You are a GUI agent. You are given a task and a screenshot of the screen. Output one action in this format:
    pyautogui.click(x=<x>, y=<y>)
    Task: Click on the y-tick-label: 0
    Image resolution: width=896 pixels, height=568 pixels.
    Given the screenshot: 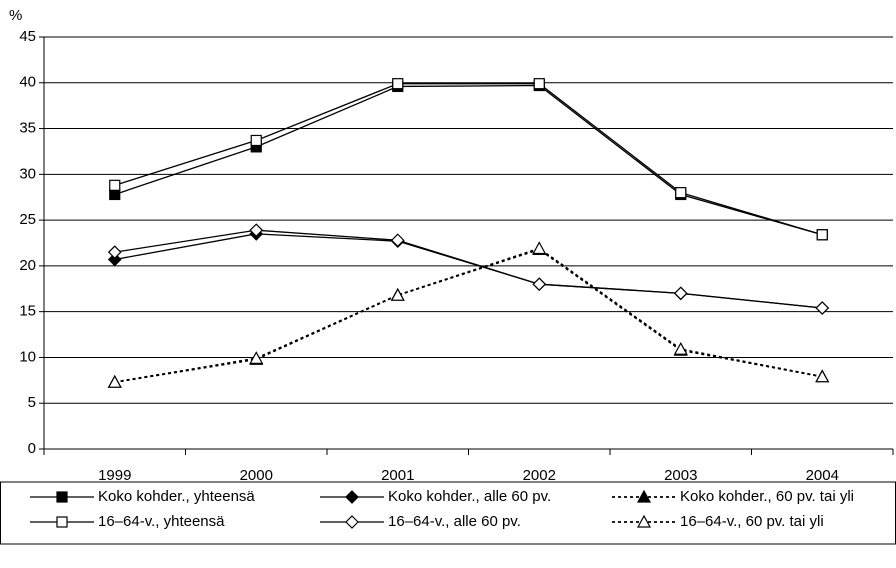 What is the action you would take?
    pyautogui.click(x=32, y=448)
    